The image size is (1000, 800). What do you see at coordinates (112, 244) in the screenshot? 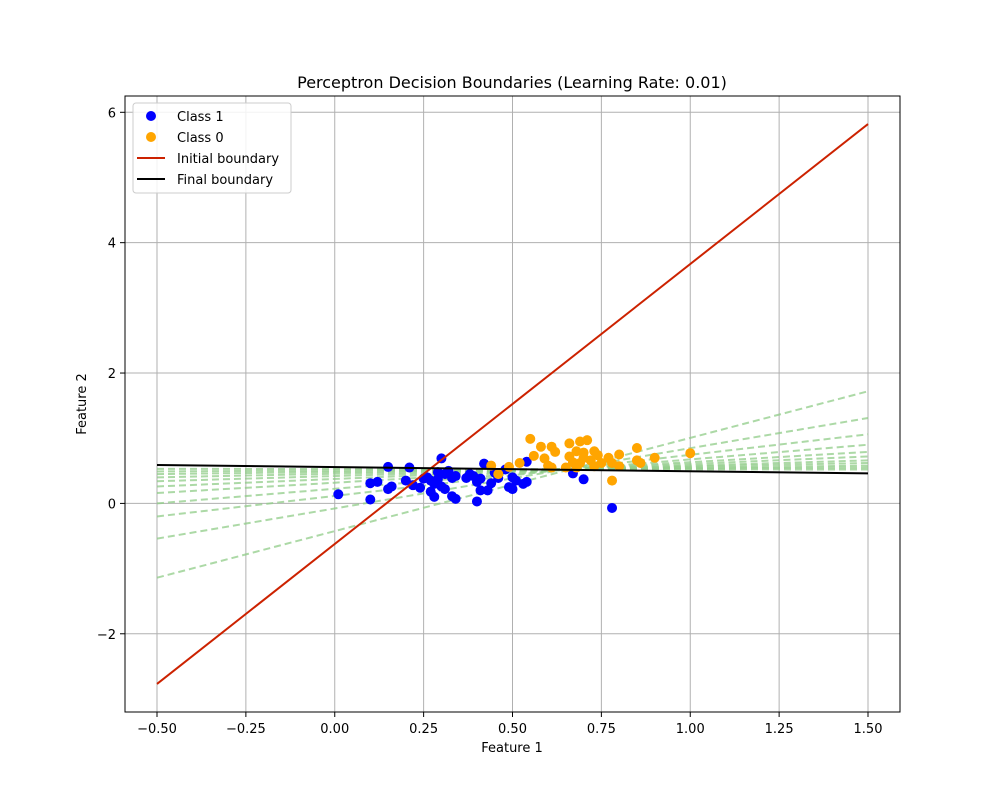
I see `y-tick-label: 4` at bounding box center [112, 244].